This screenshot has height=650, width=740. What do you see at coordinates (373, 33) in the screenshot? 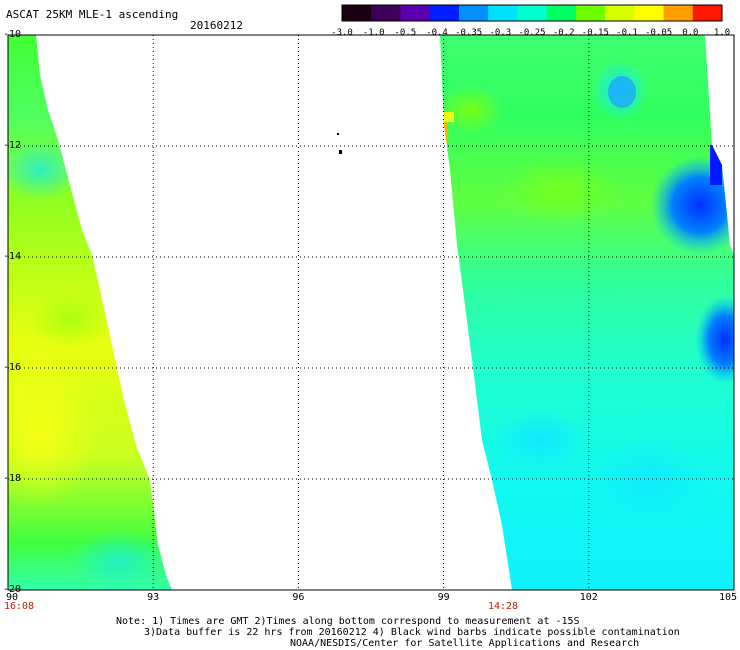
I see `colorbar-label: -1.0` at bounding box center [373, 33].